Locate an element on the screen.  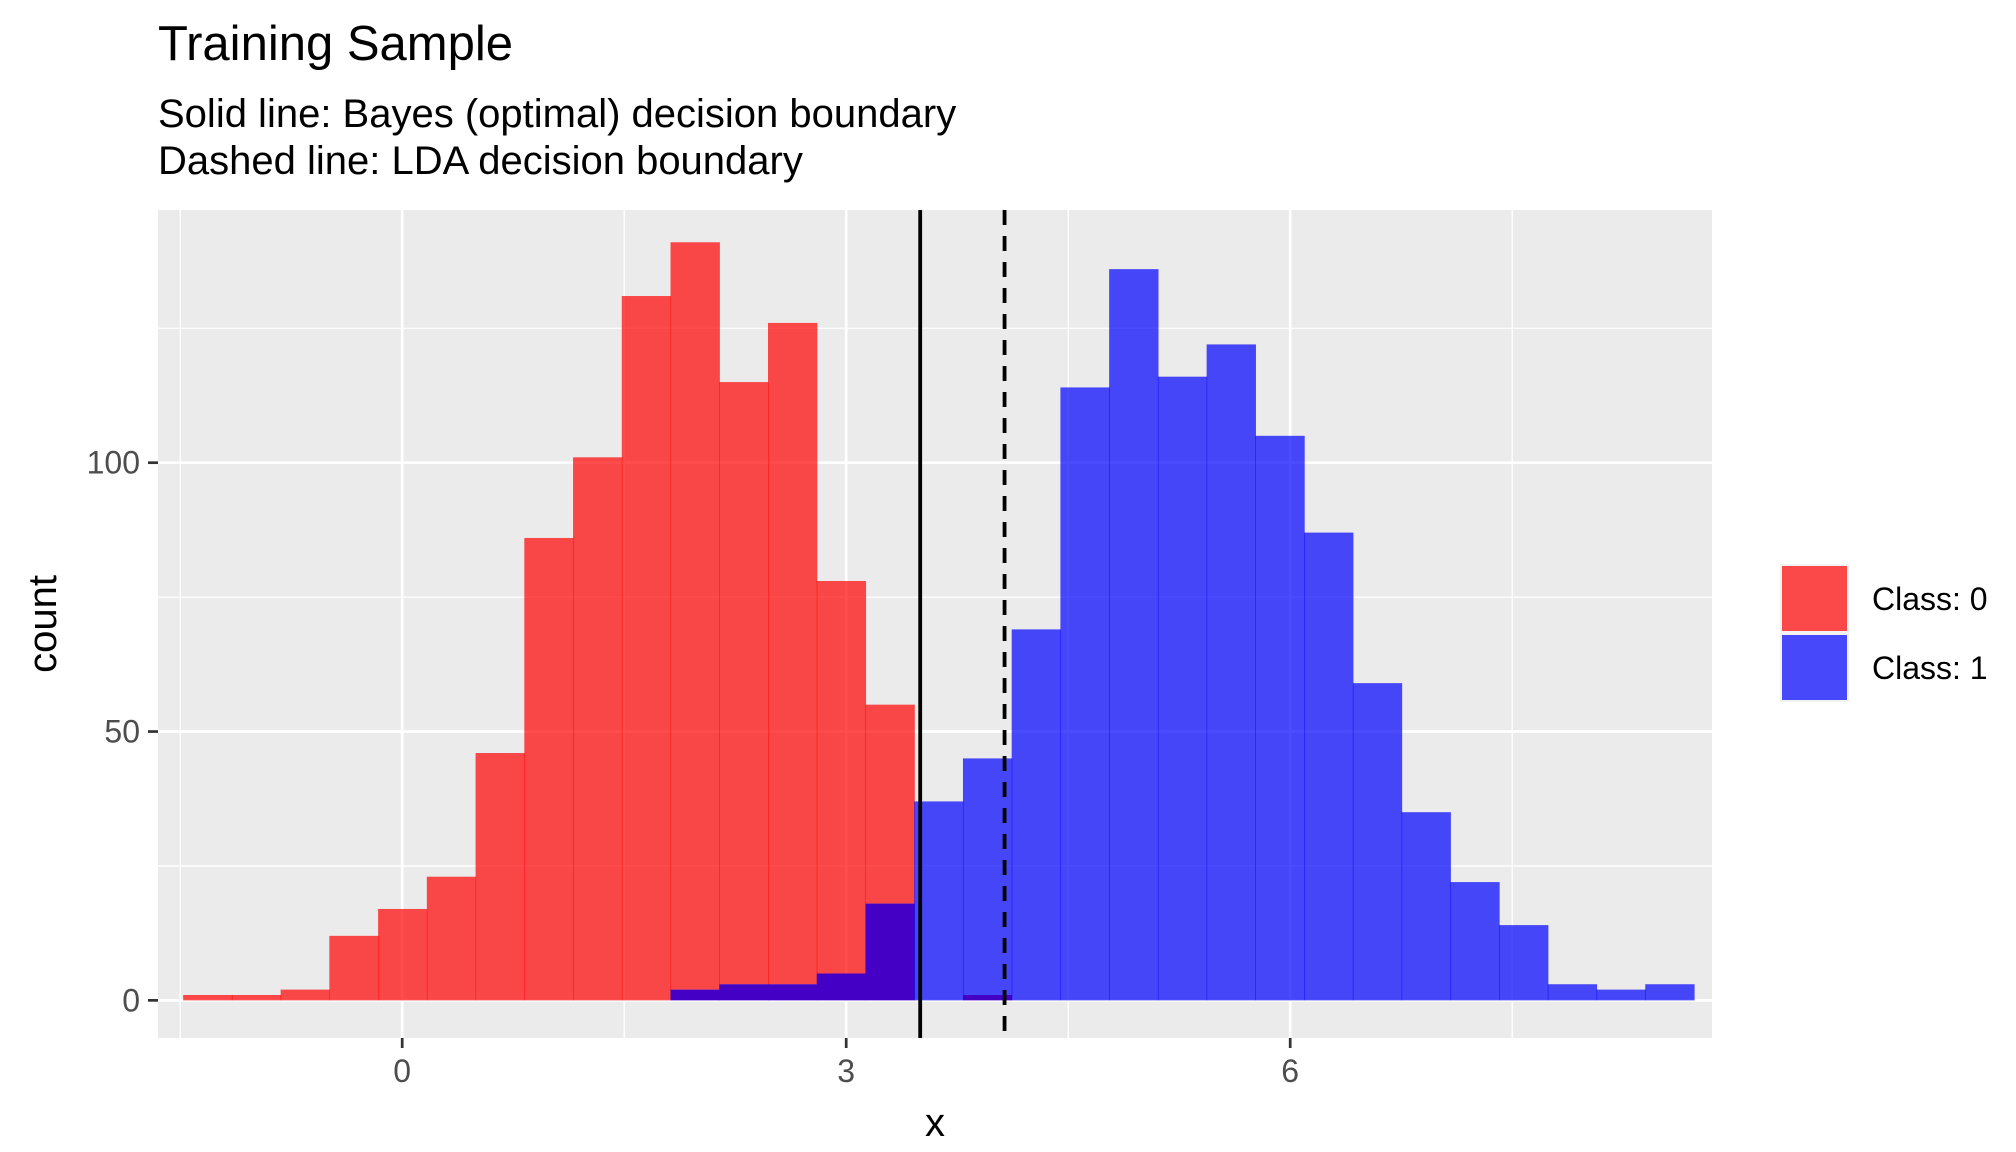
x-tick-label: 3 is located at coordinates (846, 1071).